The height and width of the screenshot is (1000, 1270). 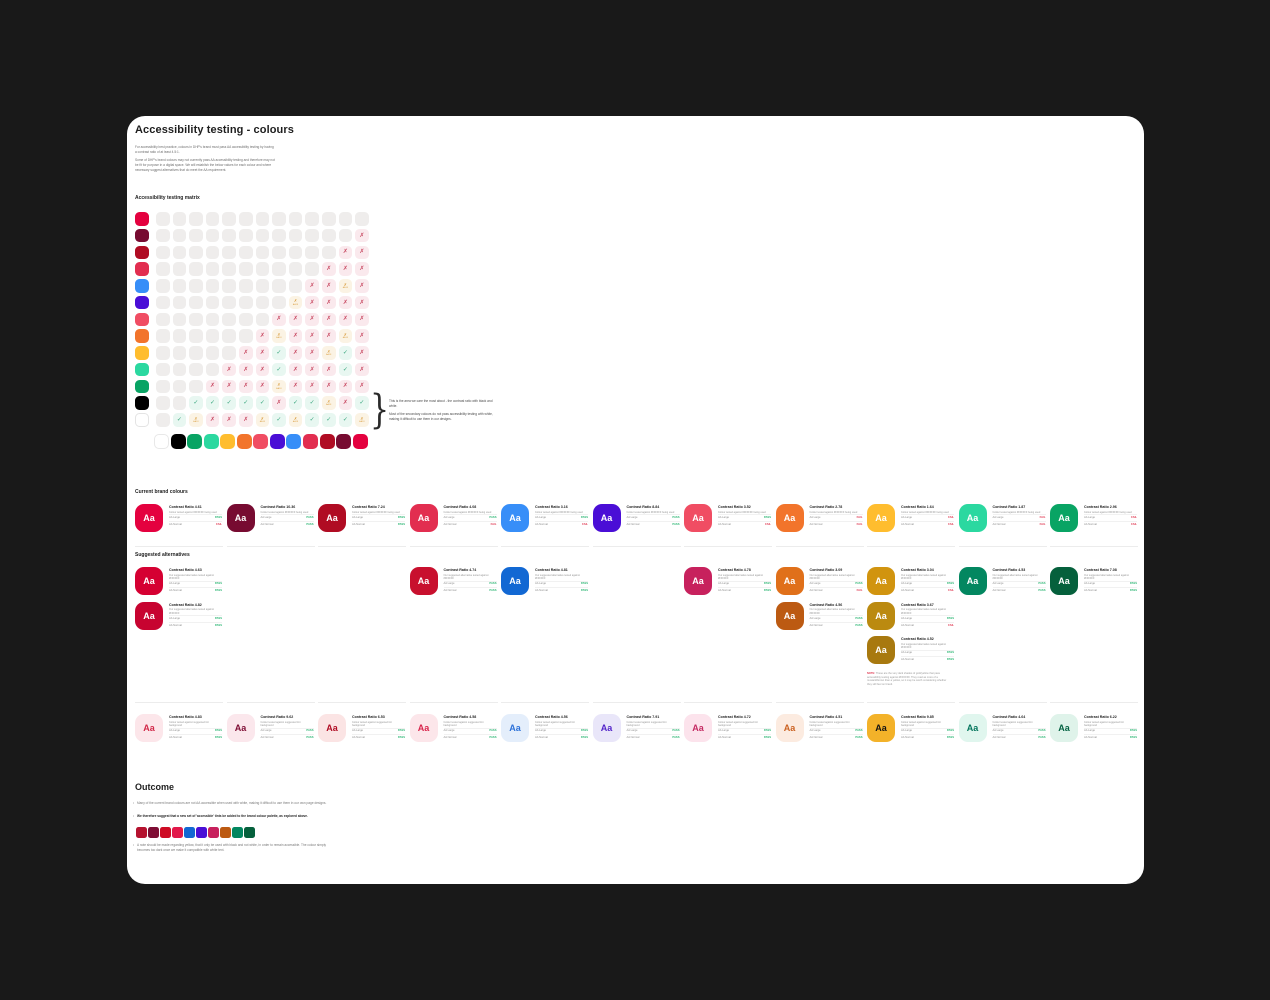 I want to click on aa-normal-row: AA Normal PASS, so click(x=927, y=659).